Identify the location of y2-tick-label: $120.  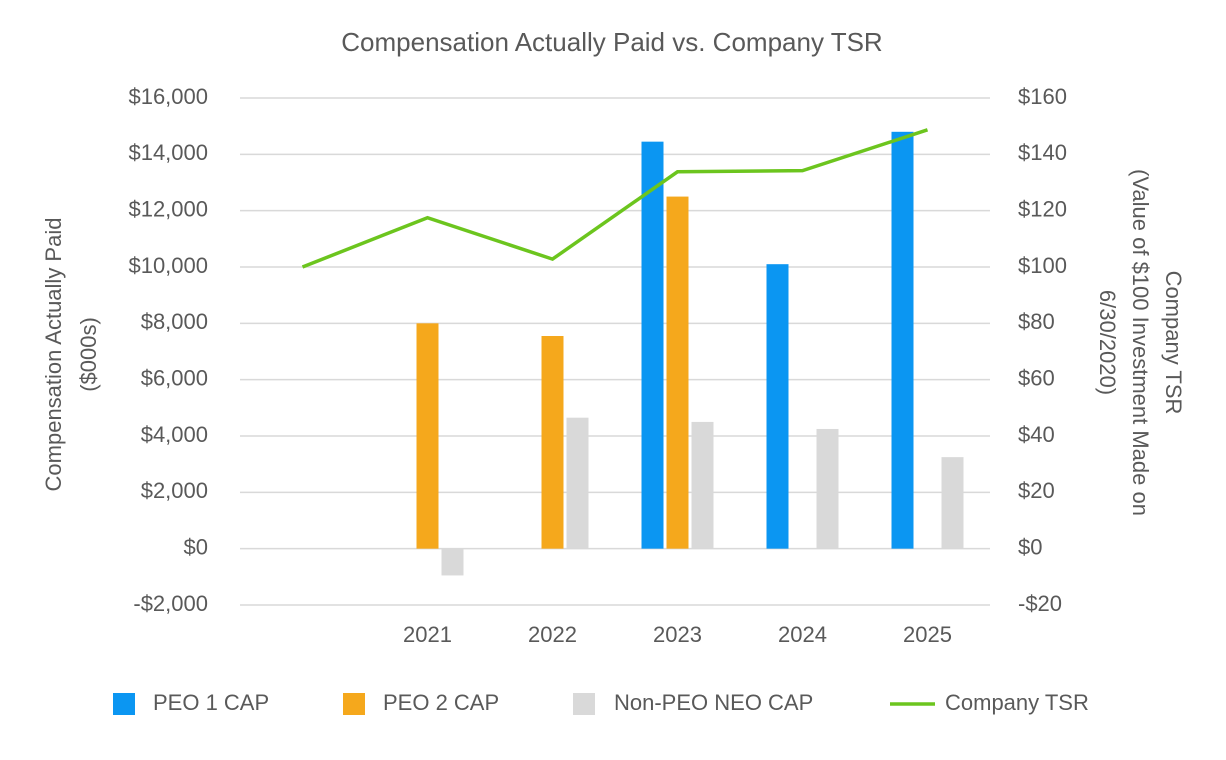
(1042, 208).